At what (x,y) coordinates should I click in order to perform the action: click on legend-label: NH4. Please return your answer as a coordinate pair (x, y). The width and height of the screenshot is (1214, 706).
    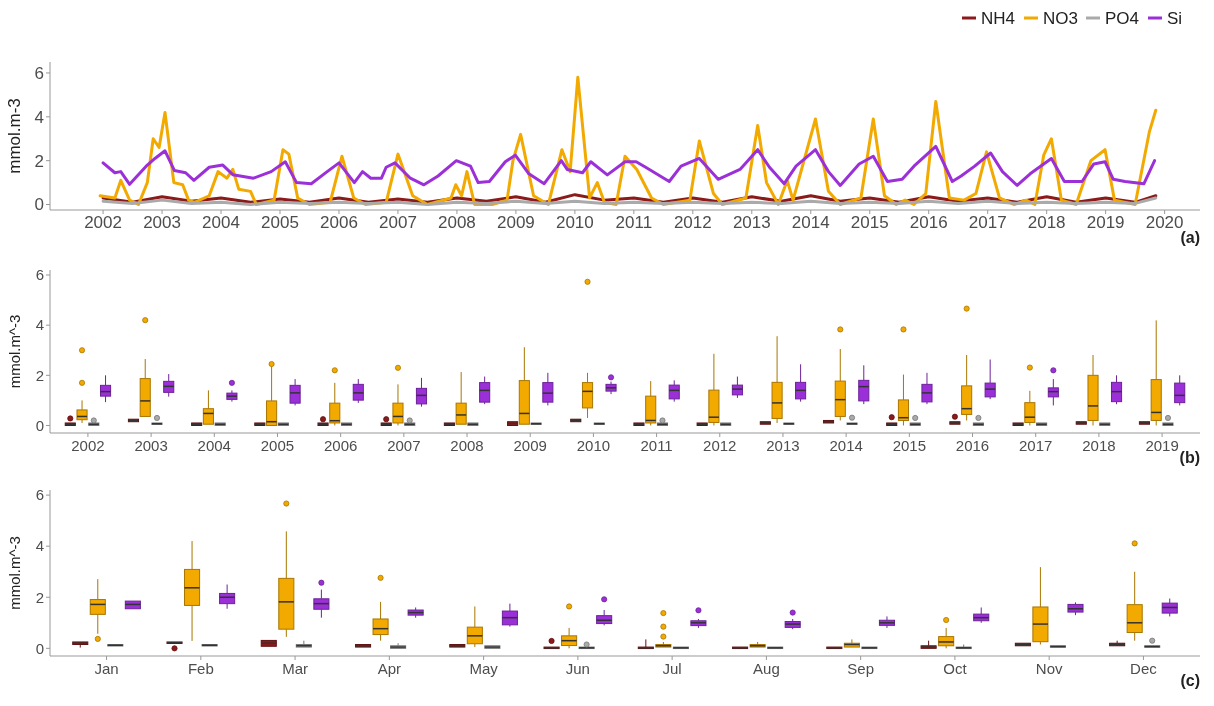
    Looking at the image, I should click on (998, 18).